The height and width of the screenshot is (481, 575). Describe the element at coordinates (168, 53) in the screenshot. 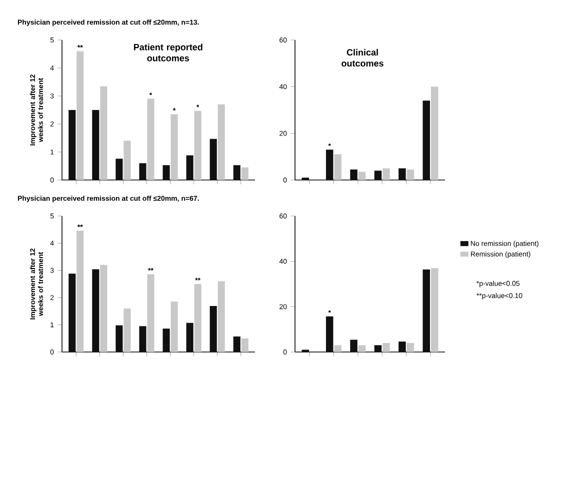

I see `text: Patient reported outcomes` at that location.